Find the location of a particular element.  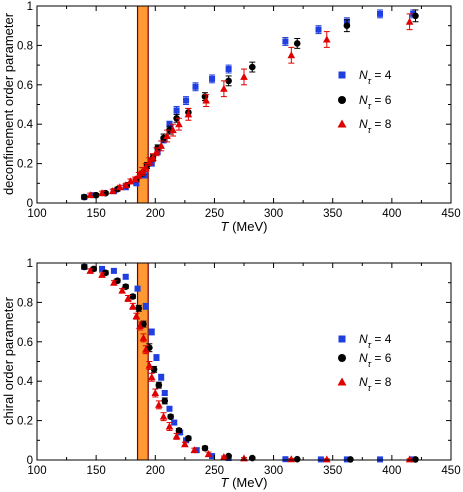

legend-label-value: = 8 is located at coordinates (381, 124).